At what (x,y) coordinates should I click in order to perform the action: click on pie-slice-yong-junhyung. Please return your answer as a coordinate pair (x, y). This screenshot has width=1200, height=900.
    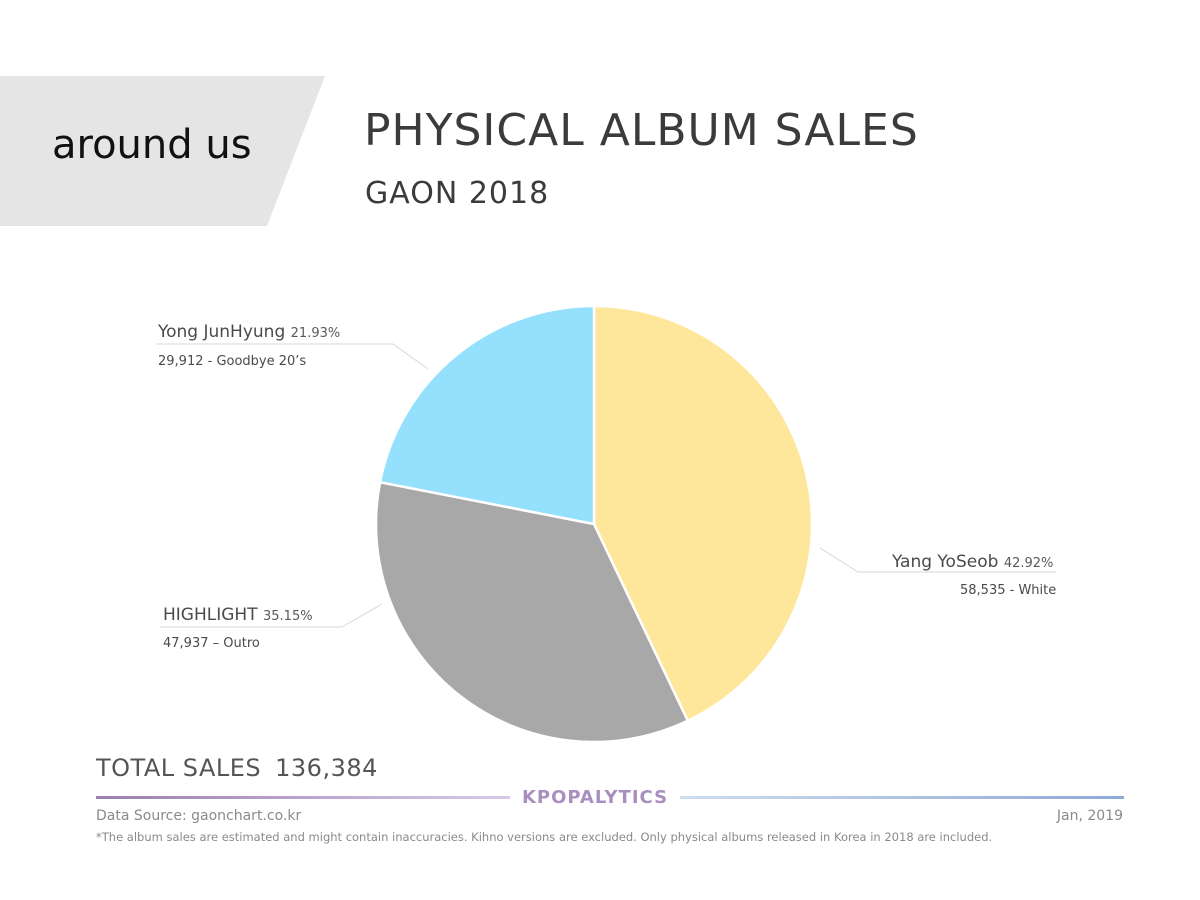
    Looking at the image, I should click on (487, 415).